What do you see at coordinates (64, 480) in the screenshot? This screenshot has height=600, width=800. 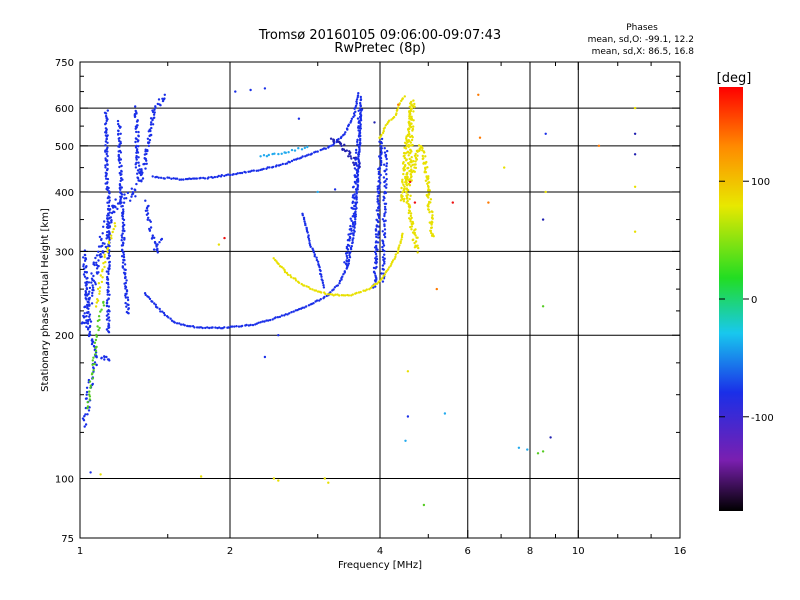 I see `y-tick-label: 100` at bounding box center [64, 480].